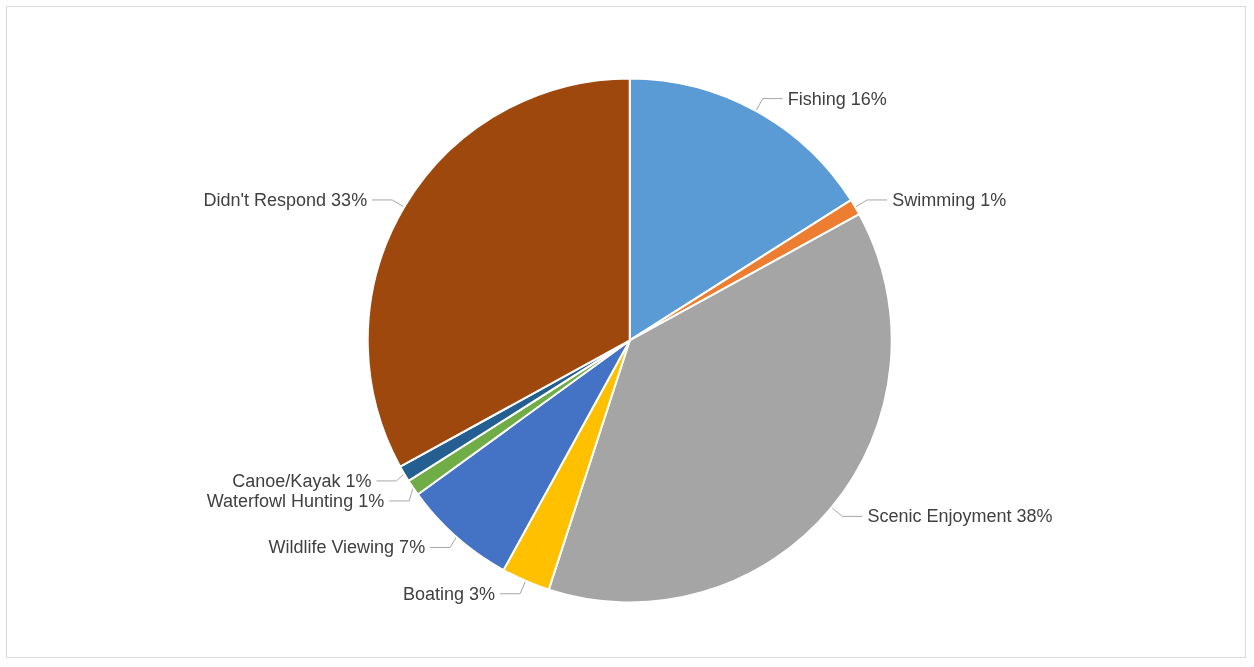  Describe the element at coordinates (347, 547) in the screenshot. I see `slice-label: Wildlife Viewing 7%` at that location.